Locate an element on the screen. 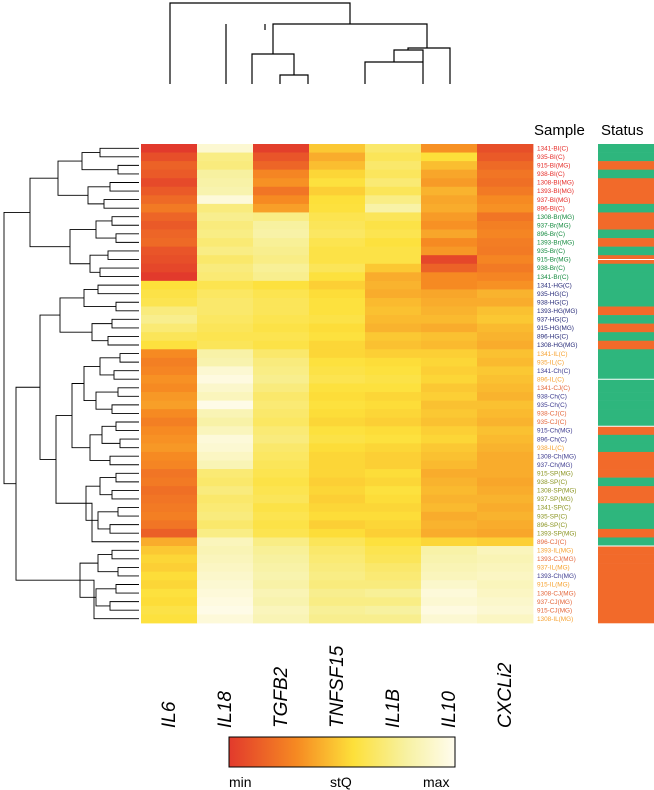  sample-label: 935-BI(C) is located at coordinates (551, 157).